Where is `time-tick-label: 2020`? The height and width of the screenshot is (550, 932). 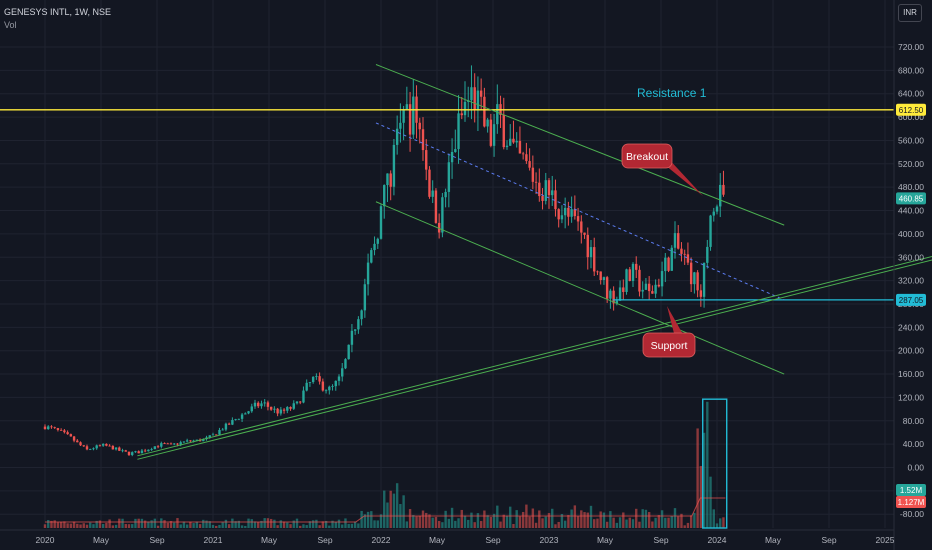
time-tick-label: 2020 is located at coordinates (45, 540).